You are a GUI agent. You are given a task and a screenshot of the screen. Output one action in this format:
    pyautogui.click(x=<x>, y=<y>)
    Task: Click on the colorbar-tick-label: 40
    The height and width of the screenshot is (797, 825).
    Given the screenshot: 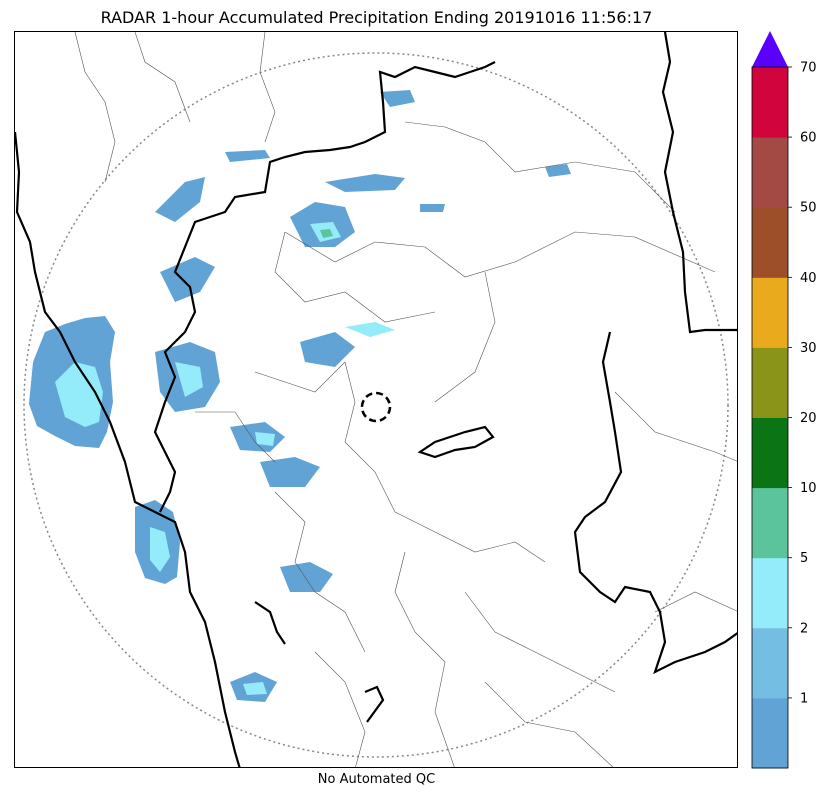 What is the action you would take?
    pyautogui.click(x=808, y=278)
    